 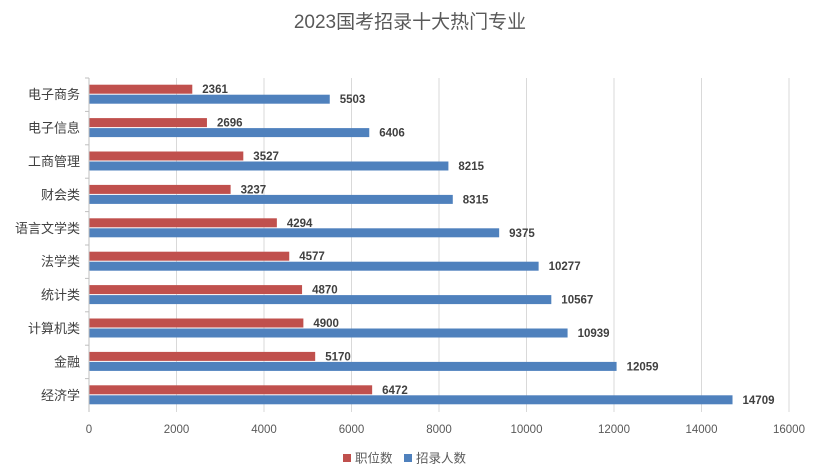 I want to click on x-tick-label: 0, so click(x=89, y=430).